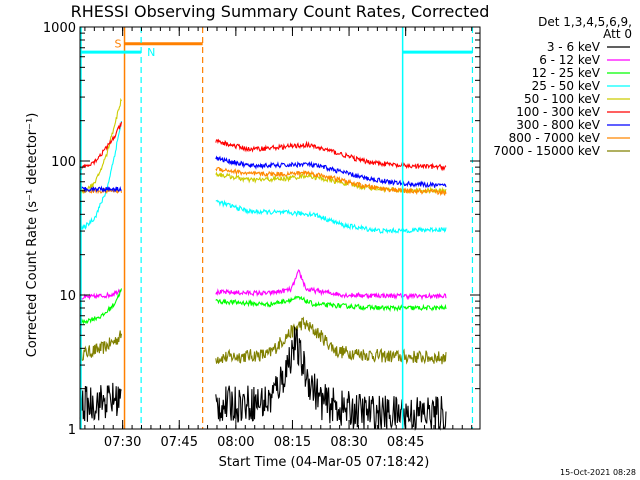  What do you see at coordinates (598, 472) in the screenshot?
I see `timestamp-stamp: 15-Oct-2021 08:28` at bounding box center [598, 472].